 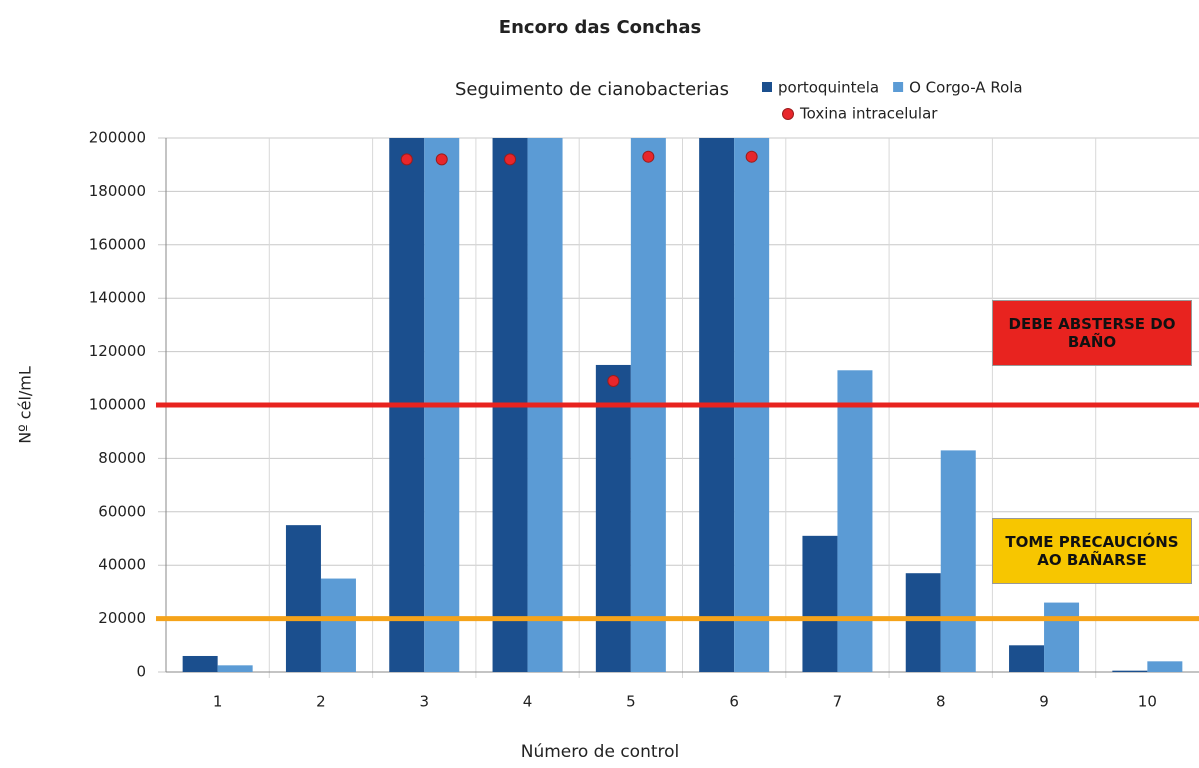 What do you see at coordinates (631, 702) in the screenshot?
I see `x-tick-label: 5` at bounding box center [631, 702].